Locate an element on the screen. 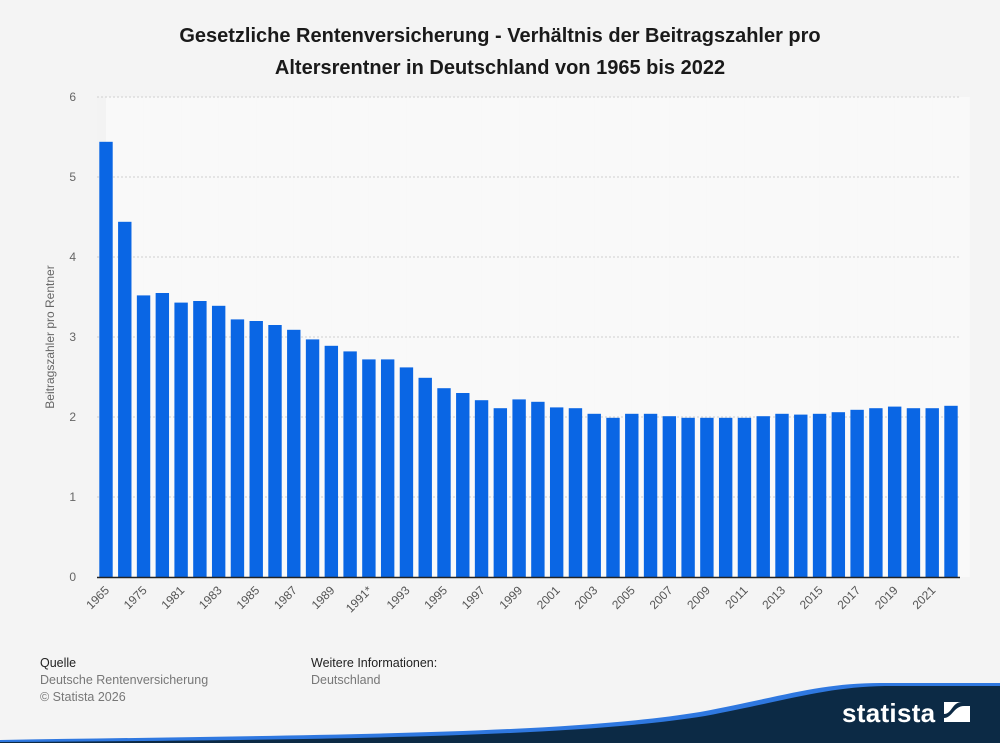 Image resolution: width=1000 pixels, height=743 pixels. x-tick-label: 1965 is located at coordinates (97, 597).